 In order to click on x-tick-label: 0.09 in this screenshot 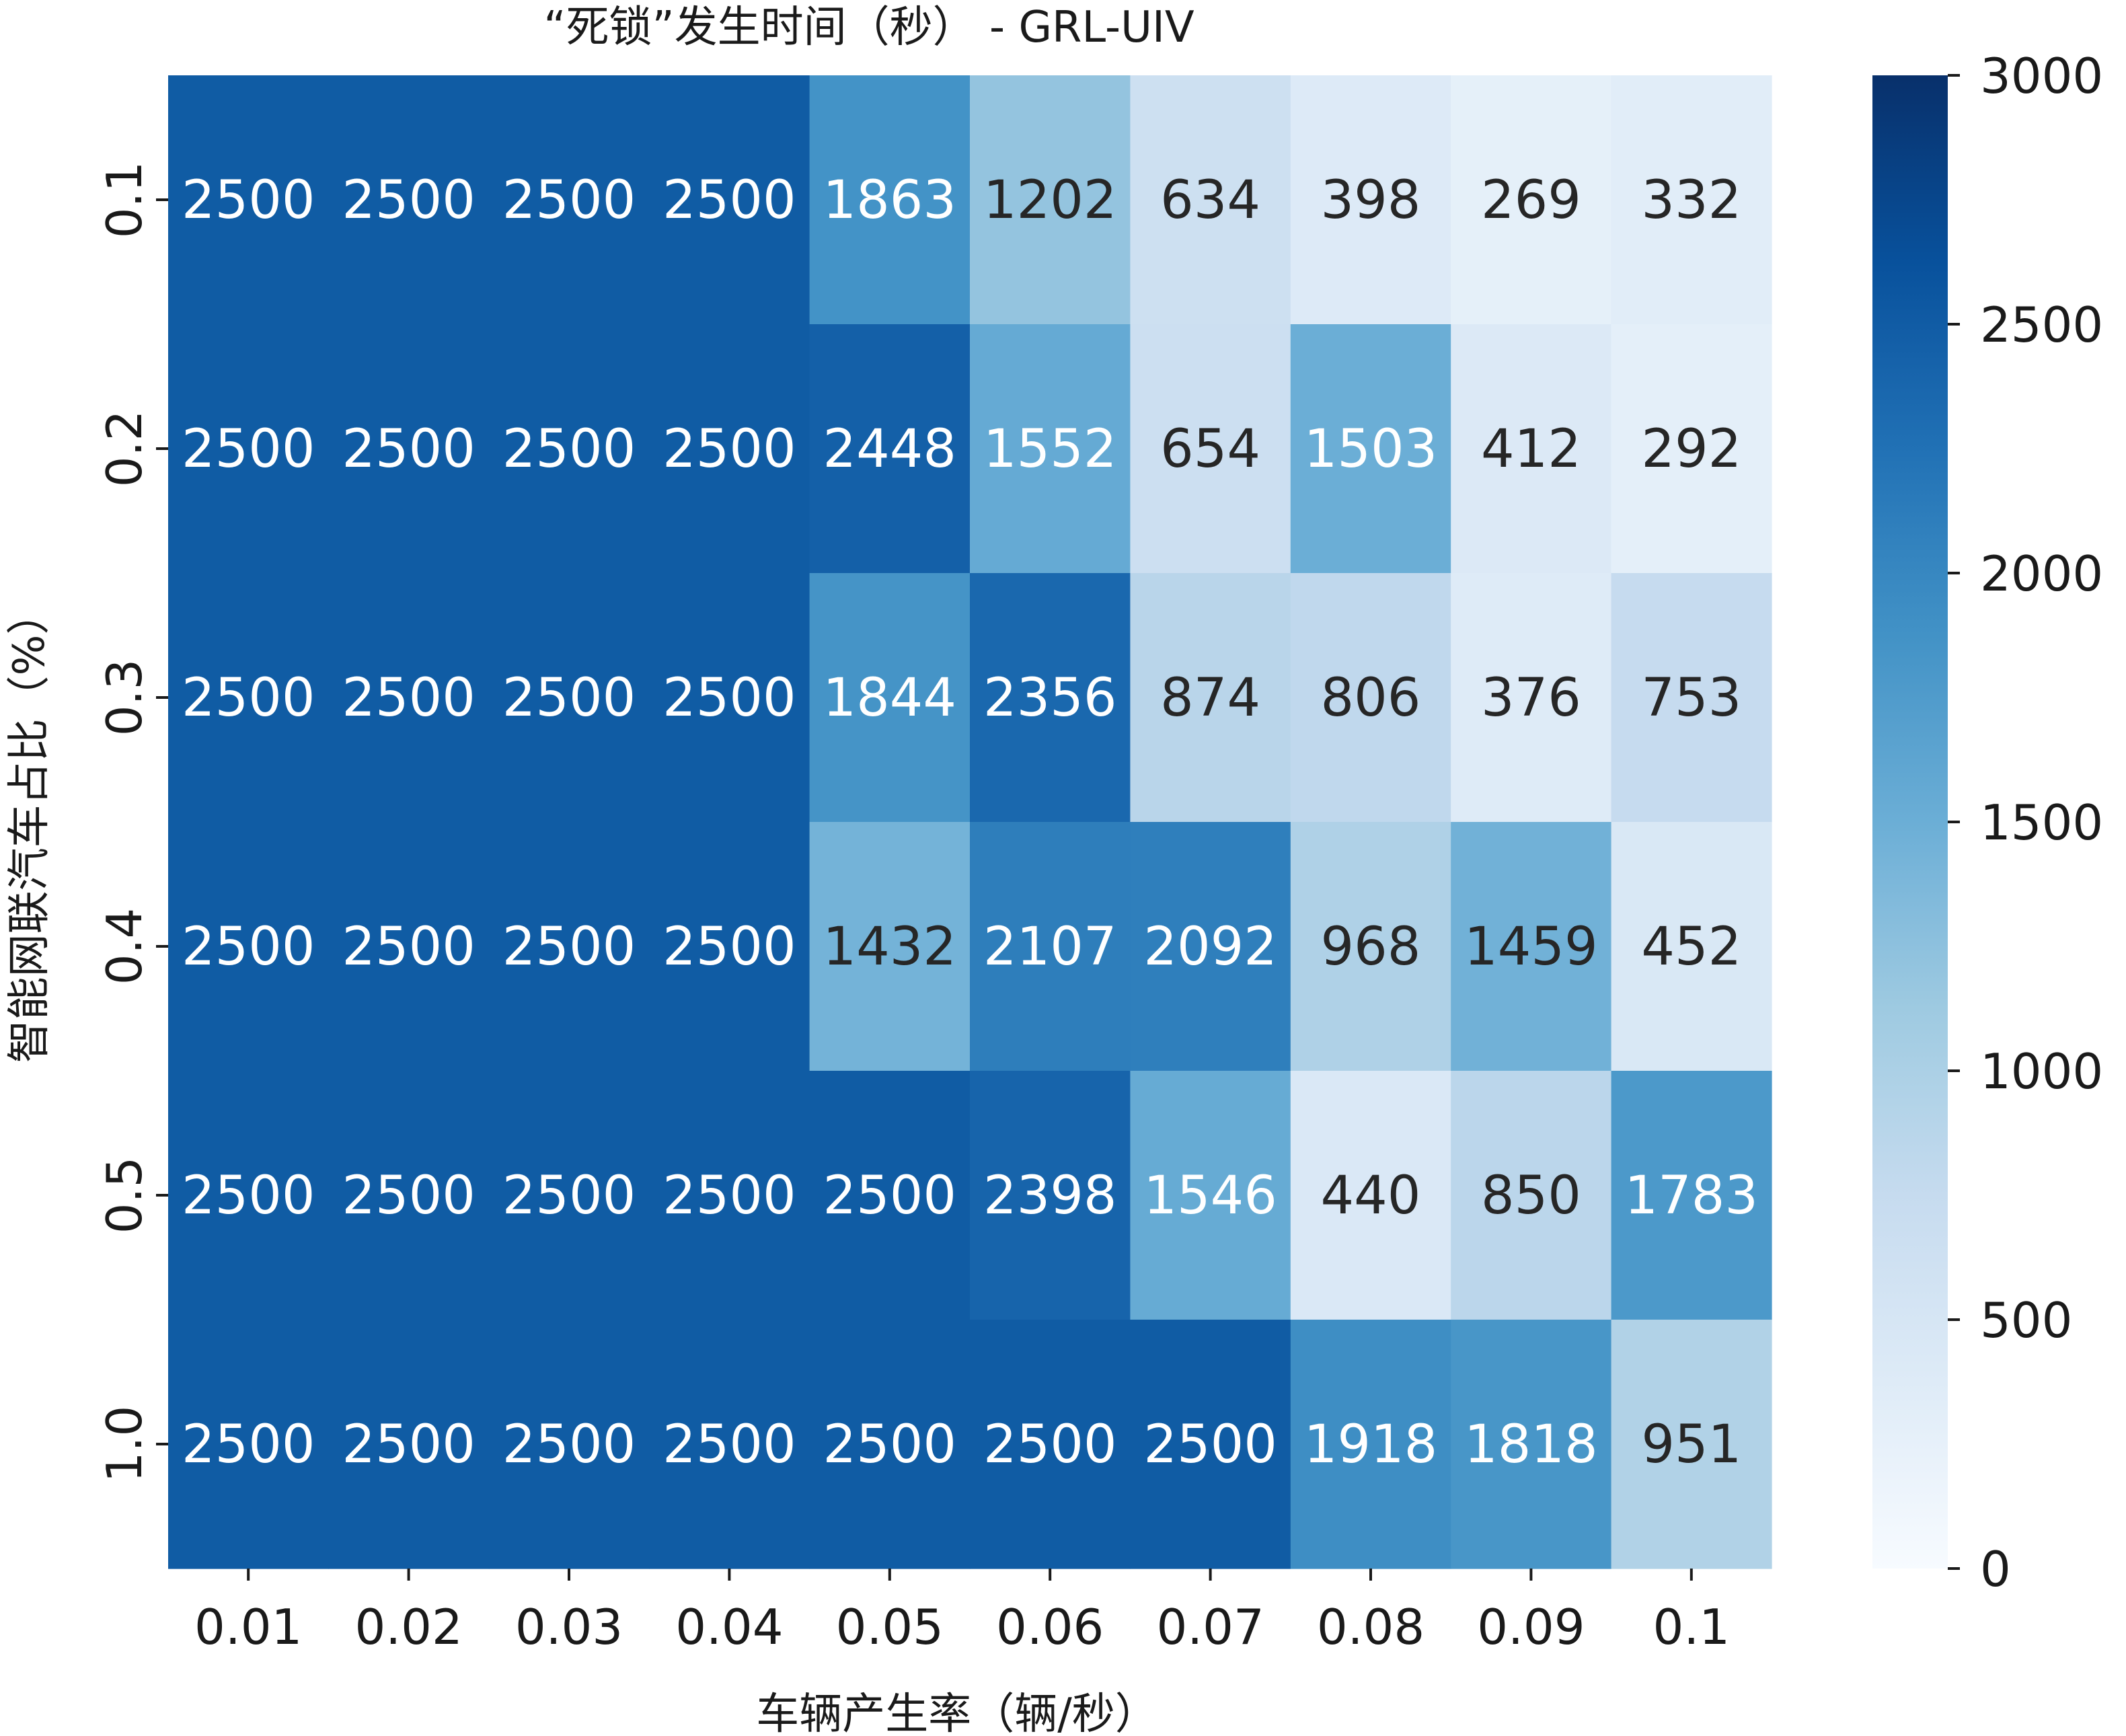, I will do `click(1531, 1627)`.